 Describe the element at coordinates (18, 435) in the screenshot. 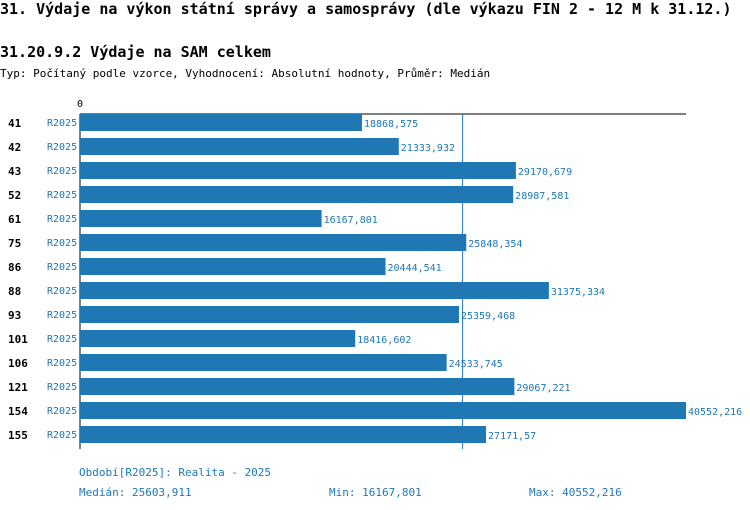

I see `category-label: 155` at that location.